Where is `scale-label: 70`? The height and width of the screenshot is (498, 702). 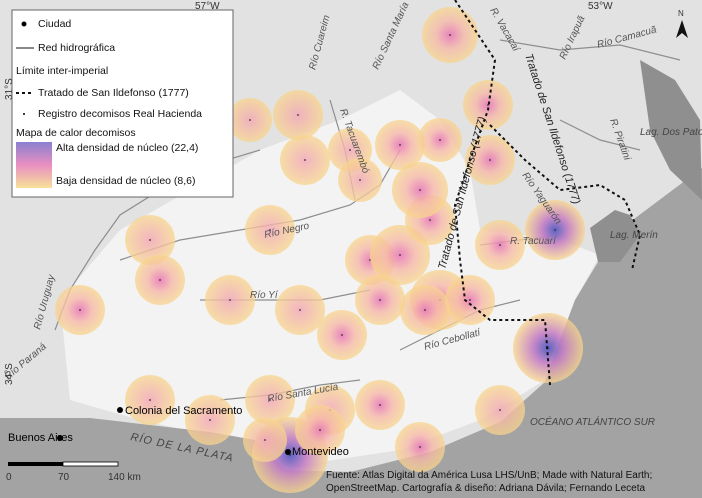
scale-label: 70 is located at coordinates (64, 477).